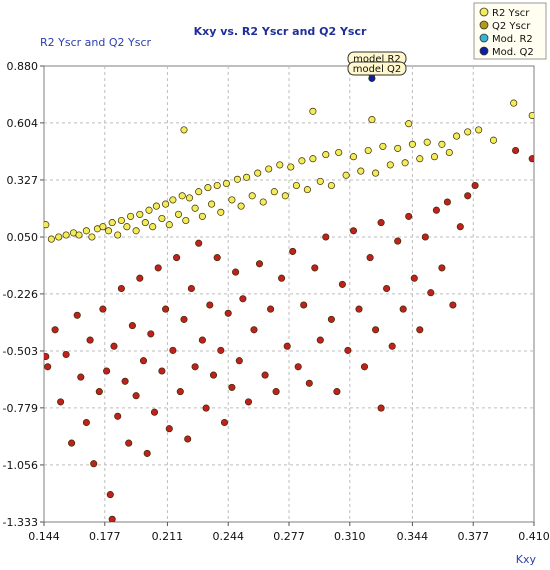  What do you see at coordinates (20, 351) in the screenshot?
I see `y-tick-label: -0.503` at bounding box center [20, 351].